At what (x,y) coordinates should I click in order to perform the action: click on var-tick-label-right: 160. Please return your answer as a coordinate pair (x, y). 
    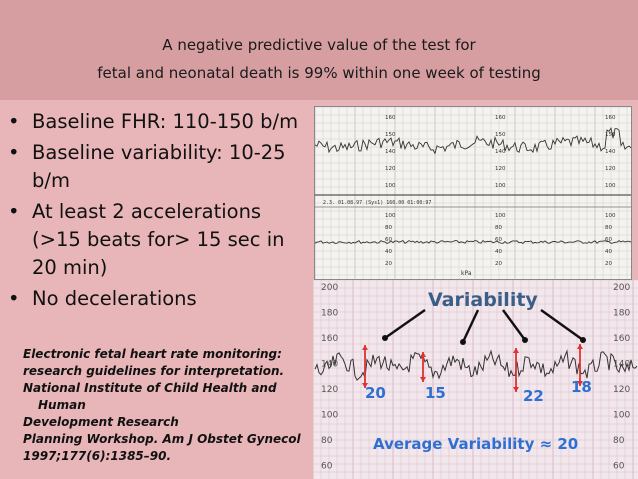
    Looking at the image, I should click on (621, 339).